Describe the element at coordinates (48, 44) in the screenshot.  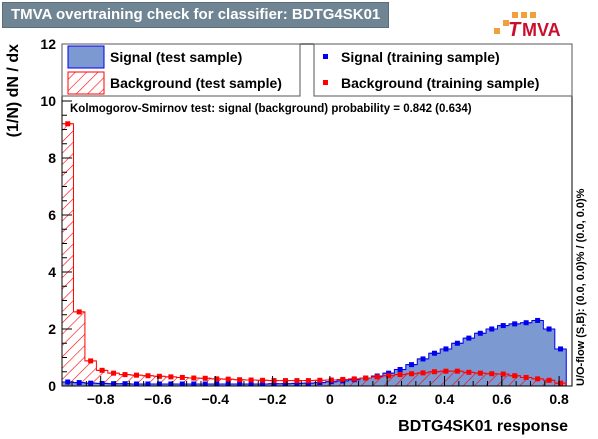
I see `y-tick-label: 12` at that location.